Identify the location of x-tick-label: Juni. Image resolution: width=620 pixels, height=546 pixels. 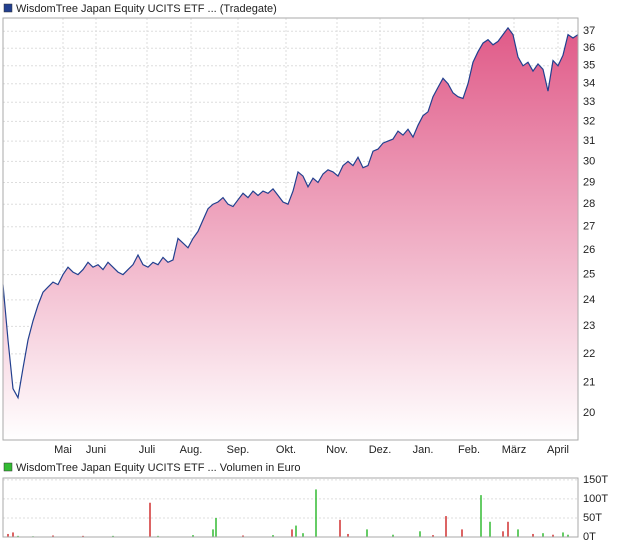
(96, 450).